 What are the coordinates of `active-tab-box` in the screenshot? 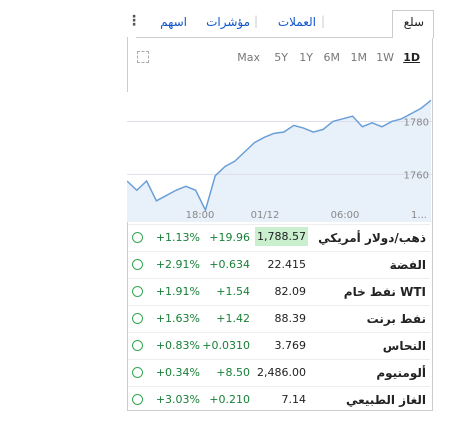 It's located at (413, 24).